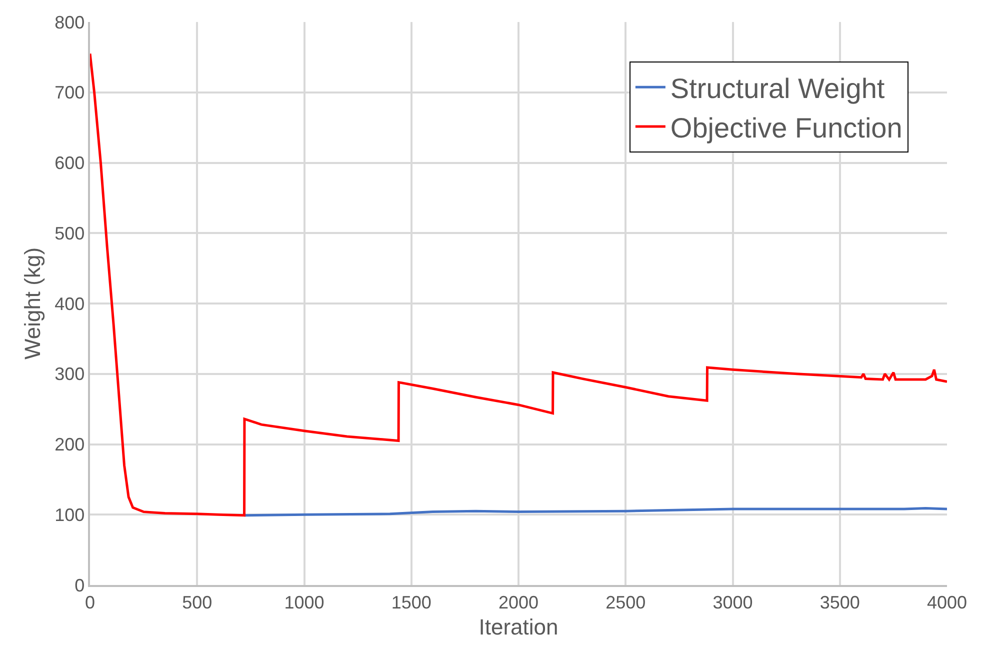 This screenshot has height=648, width=986. I want to click on x-axis-title: Iteration, so click(518, 627).